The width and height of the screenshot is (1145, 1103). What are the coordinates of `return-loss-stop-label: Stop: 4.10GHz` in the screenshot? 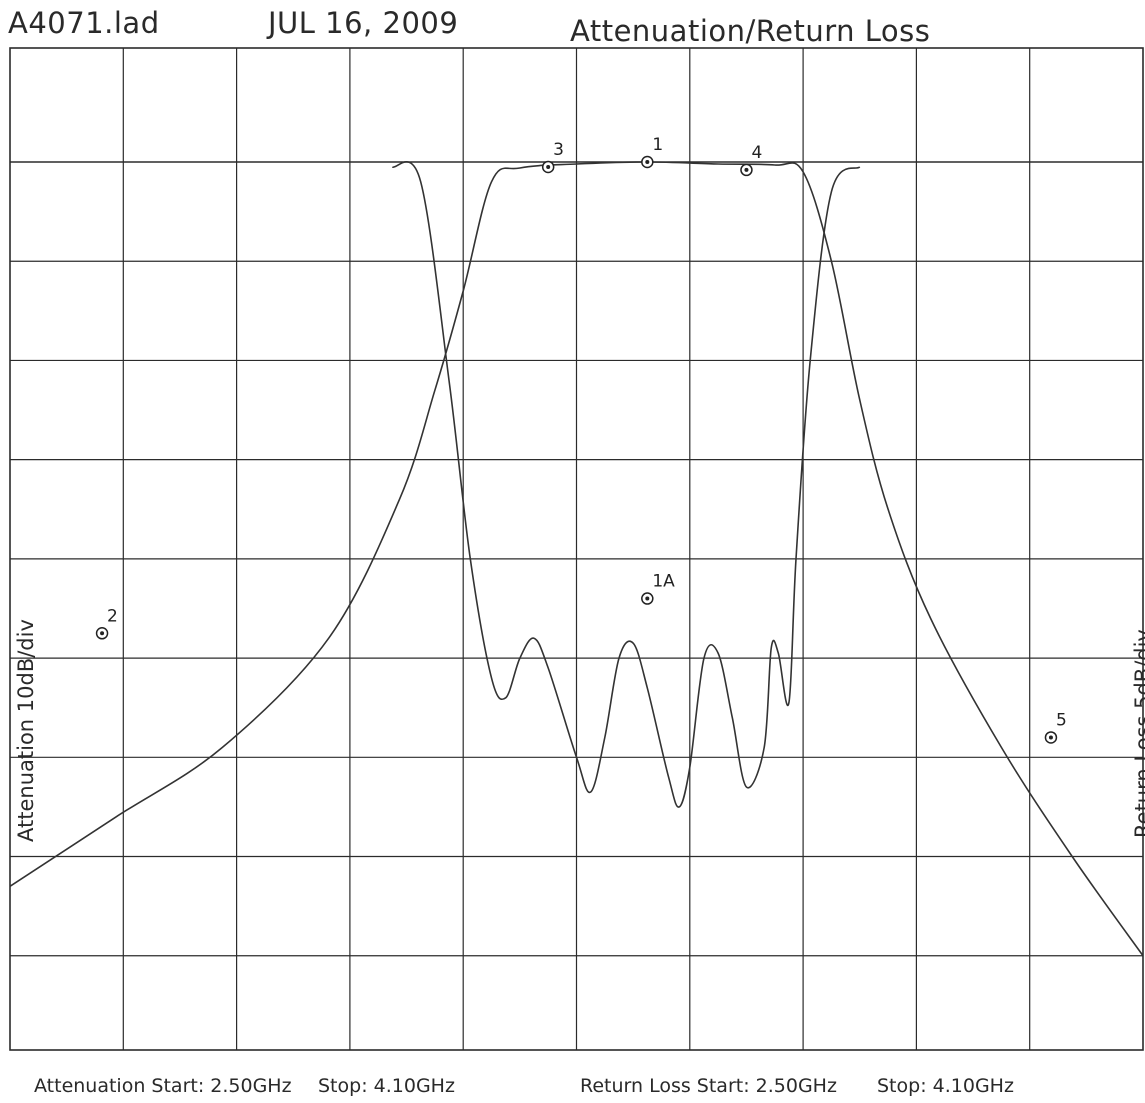 It's located at (945, 1086).